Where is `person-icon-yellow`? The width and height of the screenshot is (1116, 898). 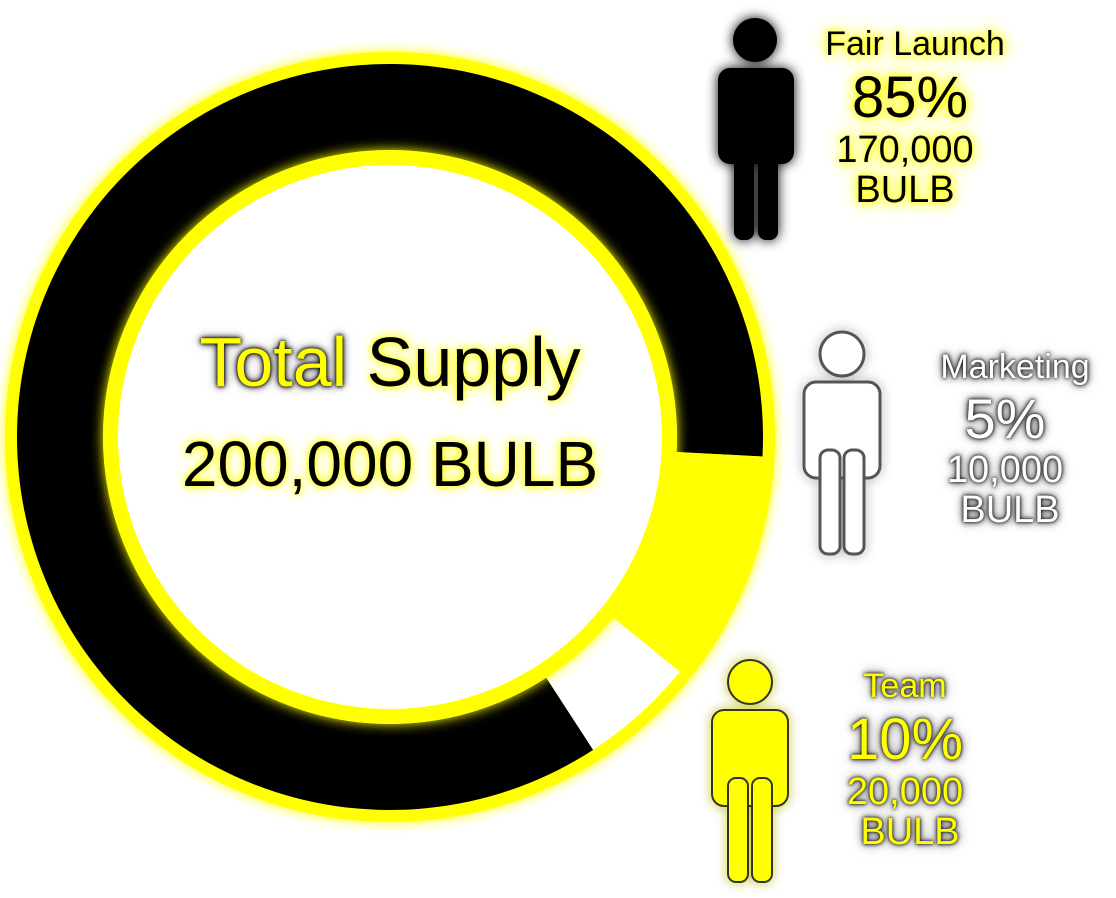
person-icon-yellow is located at coordinates (750, 771).